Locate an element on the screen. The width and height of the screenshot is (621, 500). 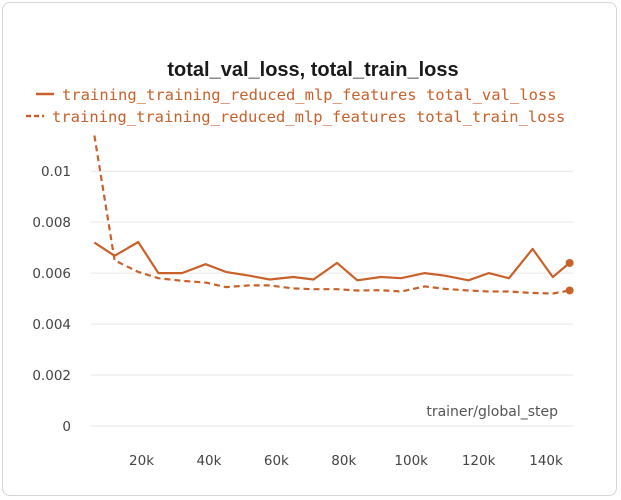
x-tick-label: 60k is located at coordinates (276, 461).